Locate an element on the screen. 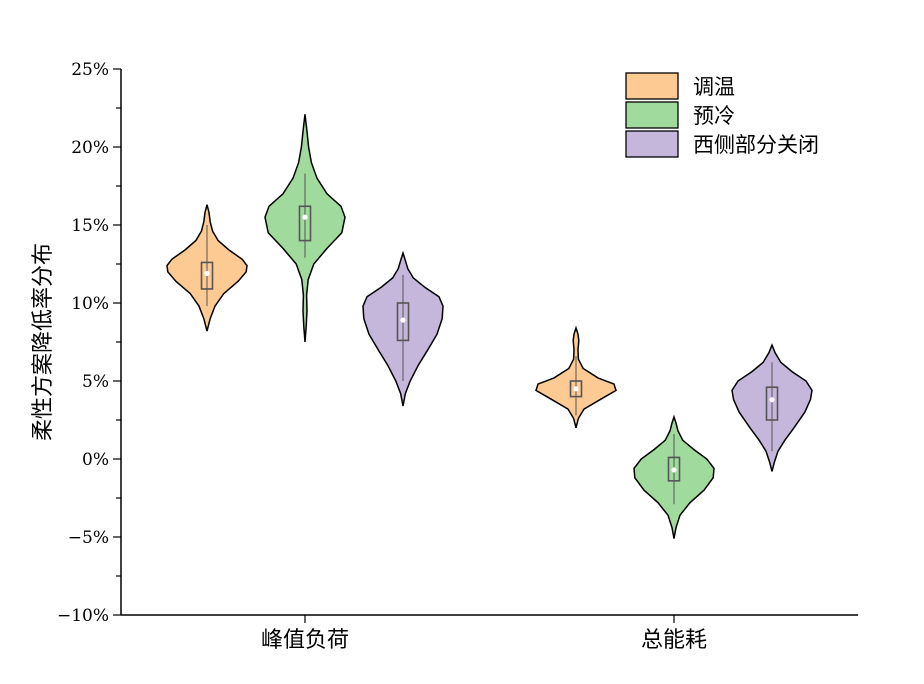 This screenshot has width=924, height=684. y-tick-label: 5% is located at coordinates (95, 382).